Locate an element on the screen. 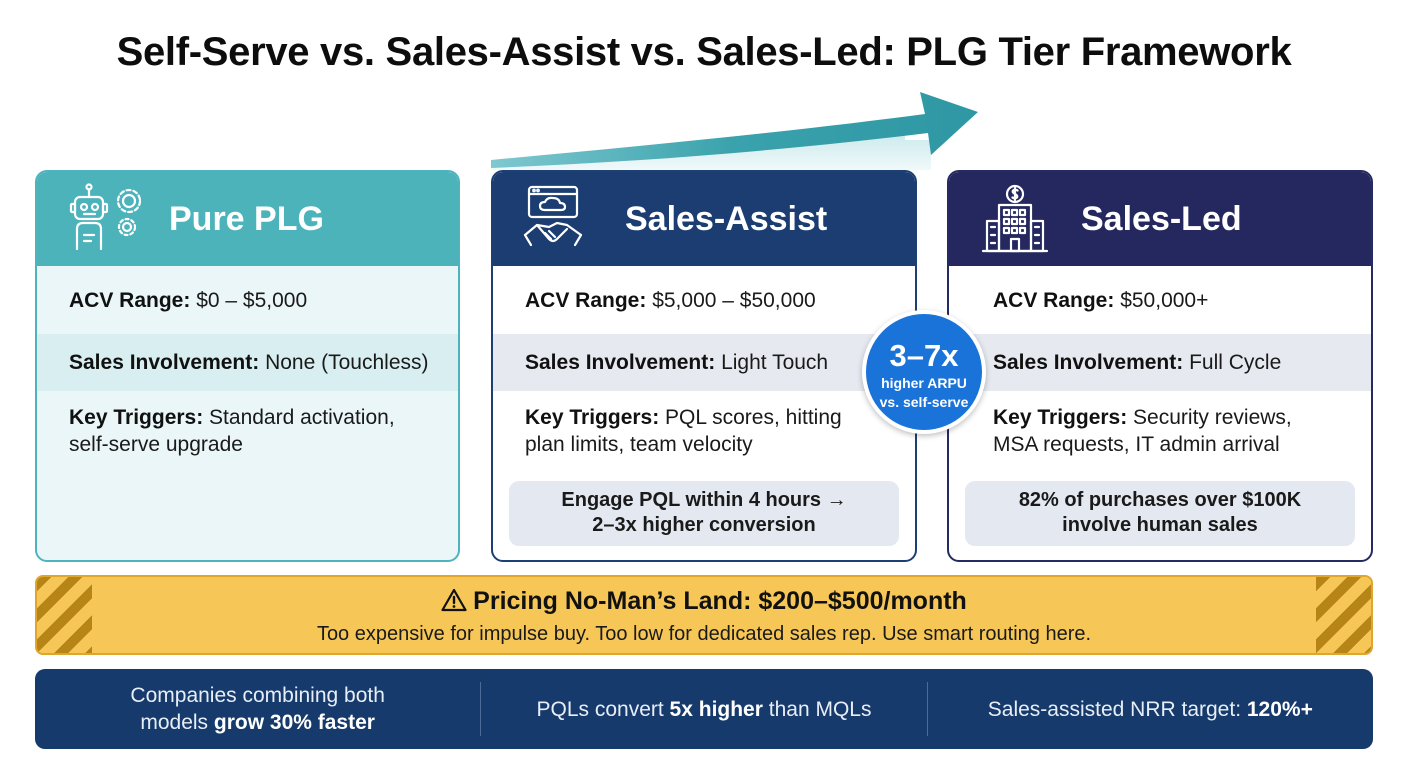 The width and height of the screenshot is (1408, 768). warning-title: Pricing No-Man’s Land: $200–$500/month is located at coordinates (704, 601).